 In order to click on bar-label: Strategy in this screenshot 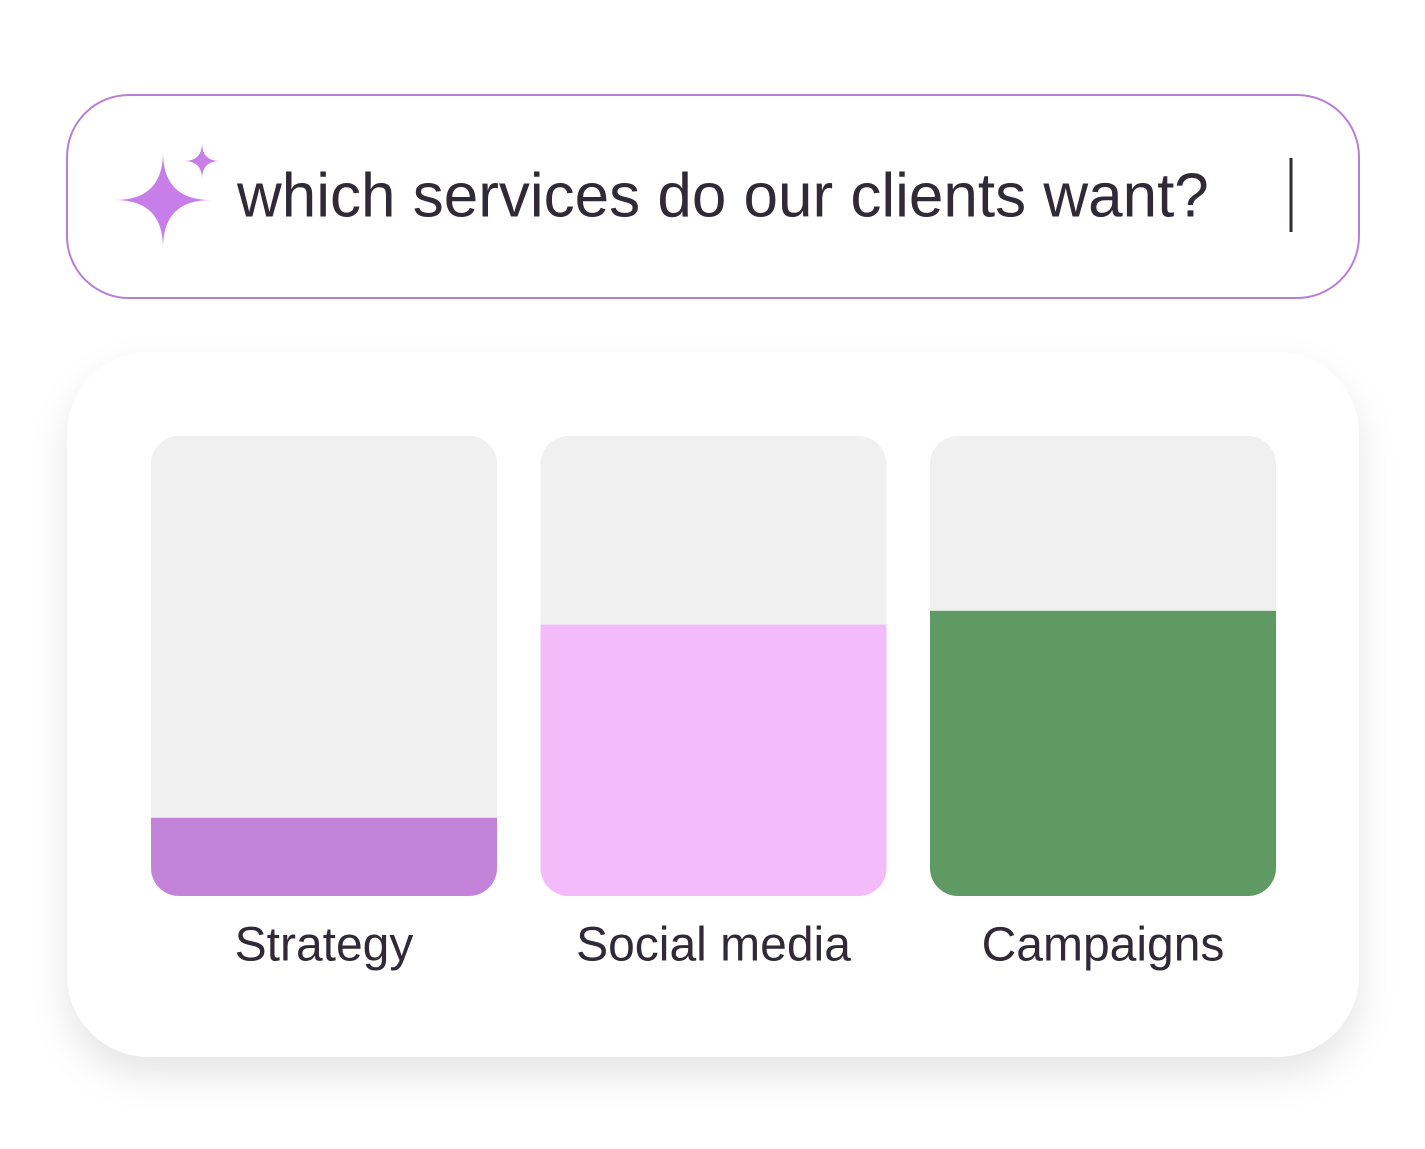, I will do `click(324, 945)`.